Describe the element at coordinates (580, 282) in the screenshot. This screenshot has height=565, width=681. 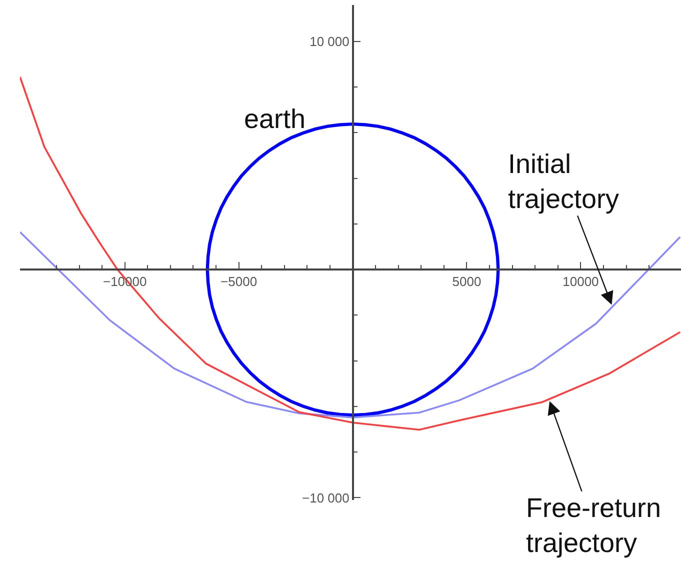
I see `x-tick-label: 10000` at that location.